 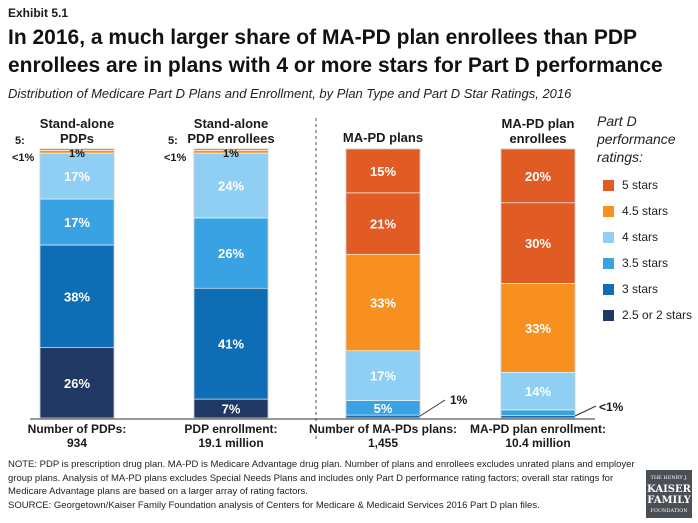 What do you see at coordinates (640, 289) in the screenshot?
I see `legend-label: 3 stars` at bounding box center [640, 289].